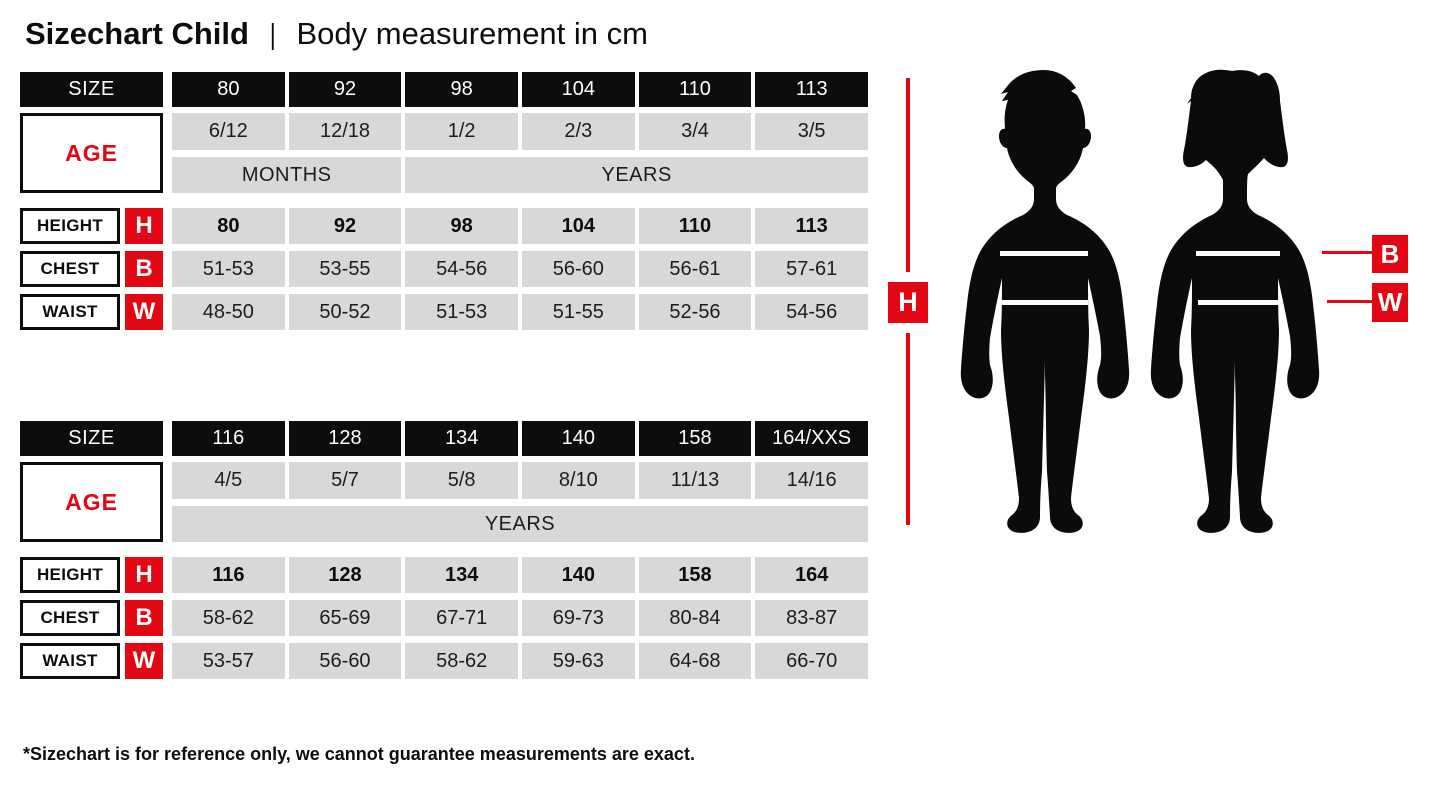 This screenshot has width=1441, height=795. Describe the element at coordinates (578, 575) in the screenshot. I see `height-value: 140` at that location.